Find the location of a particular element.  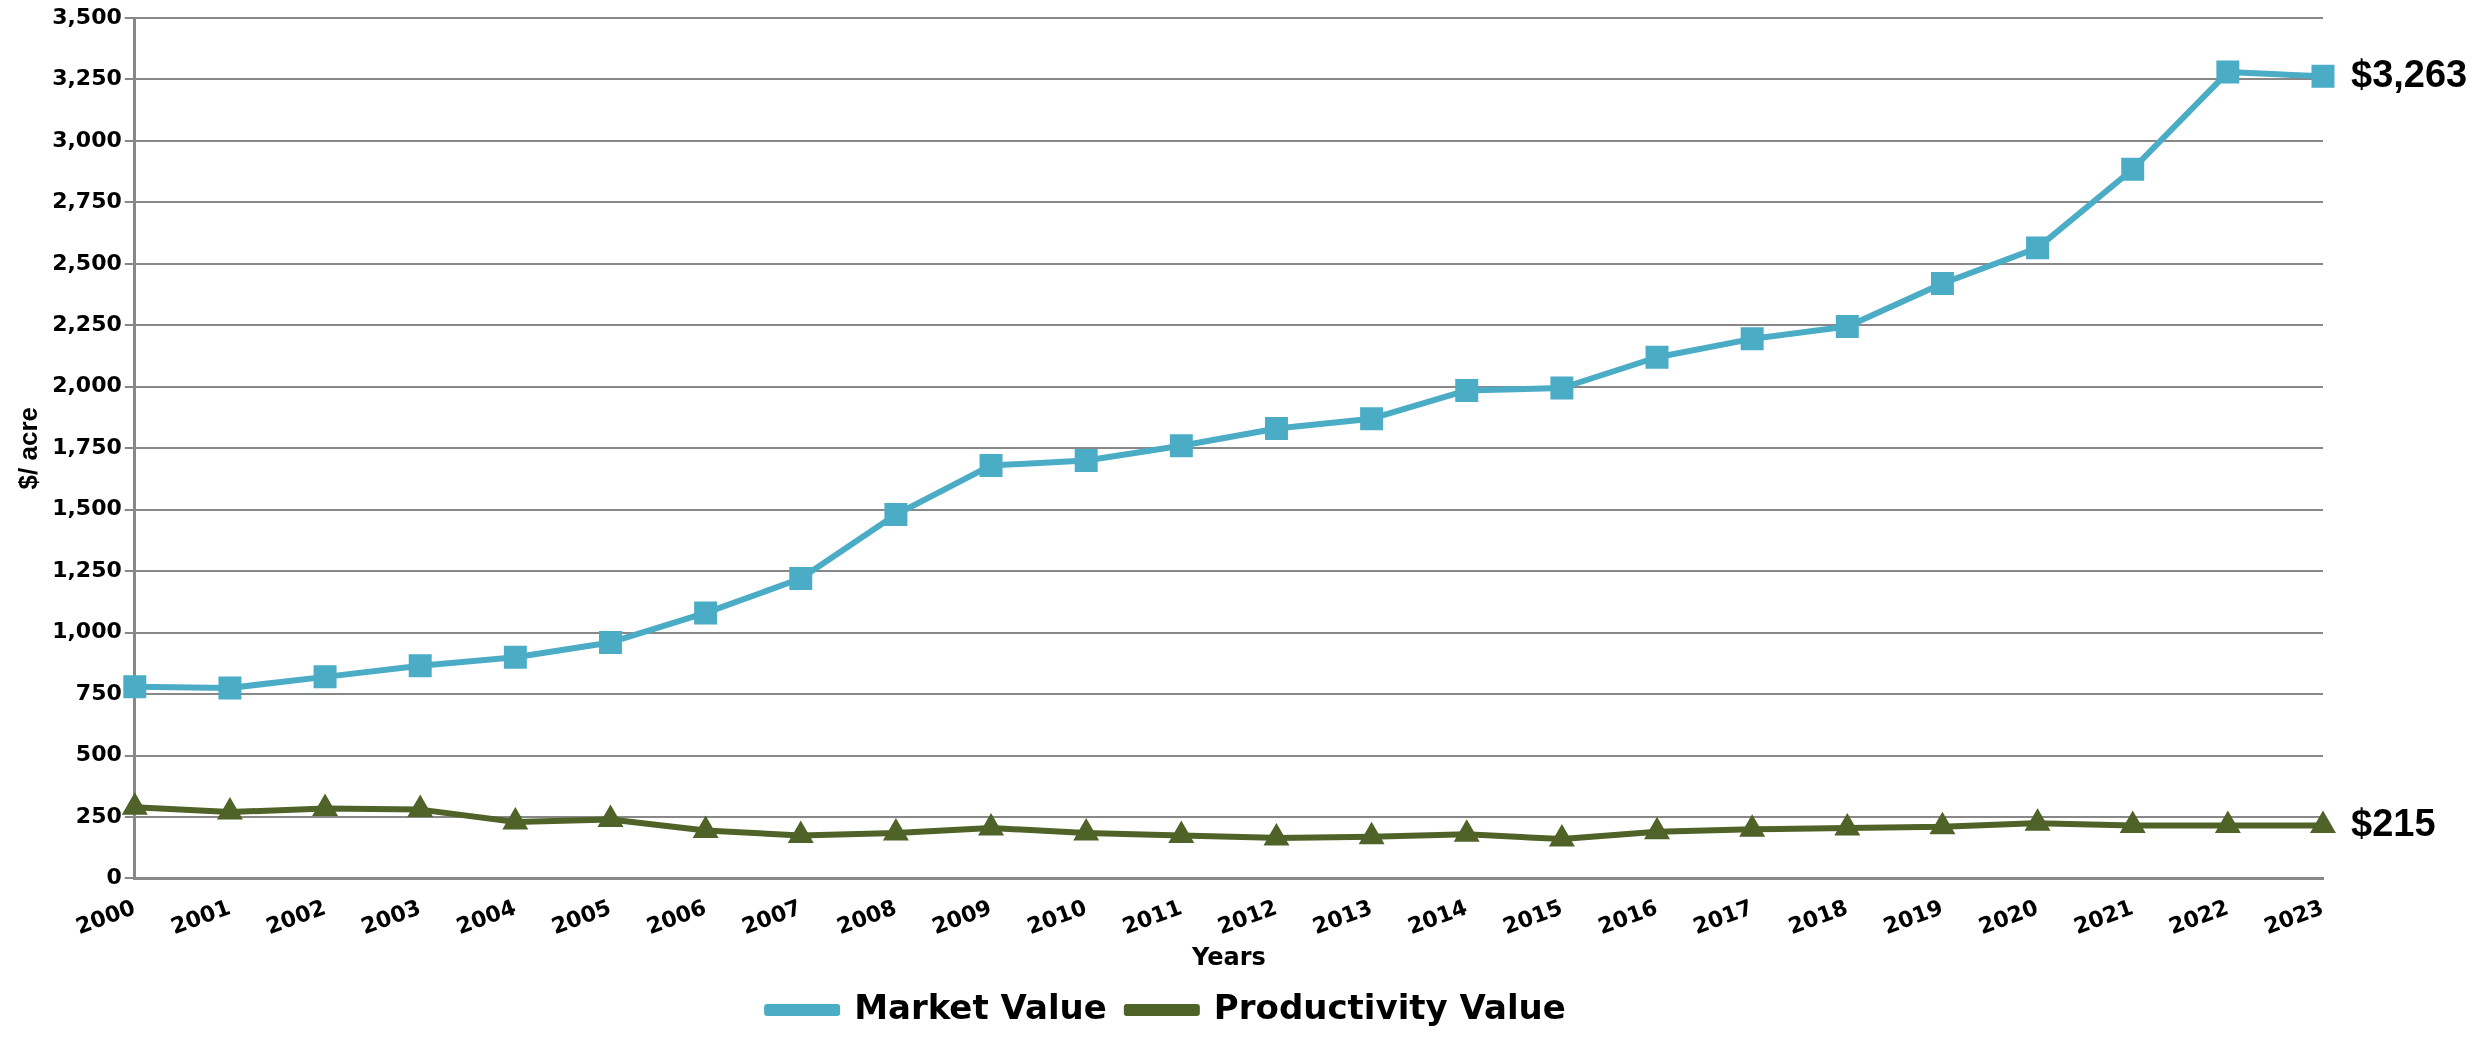

x-tick-label: 2010 is located at coordinates (1056, 916).